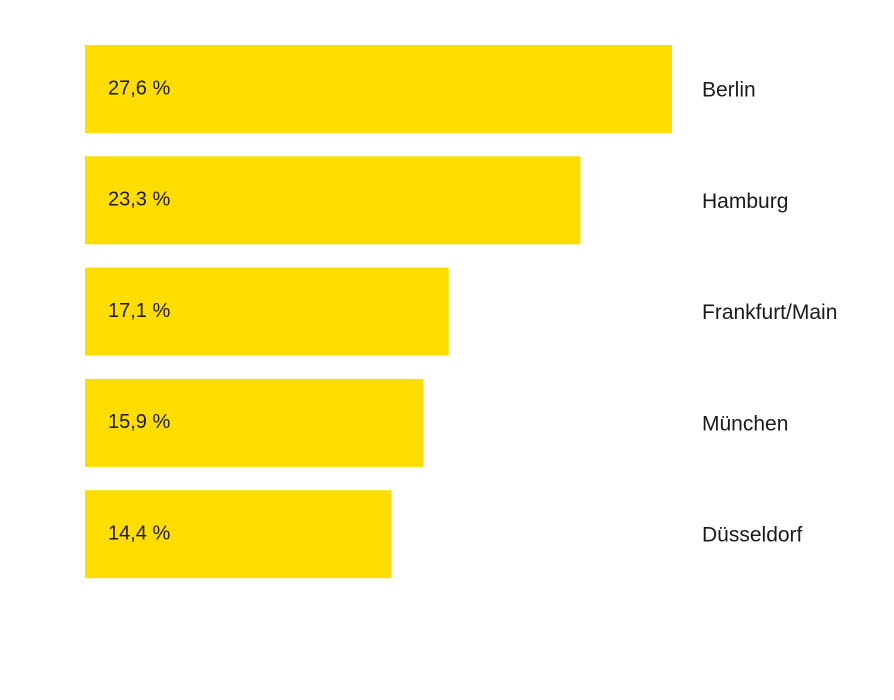 This screenshot has height=700, width=894. I want to click on category-label-muenchen: München, so click(745, 423).